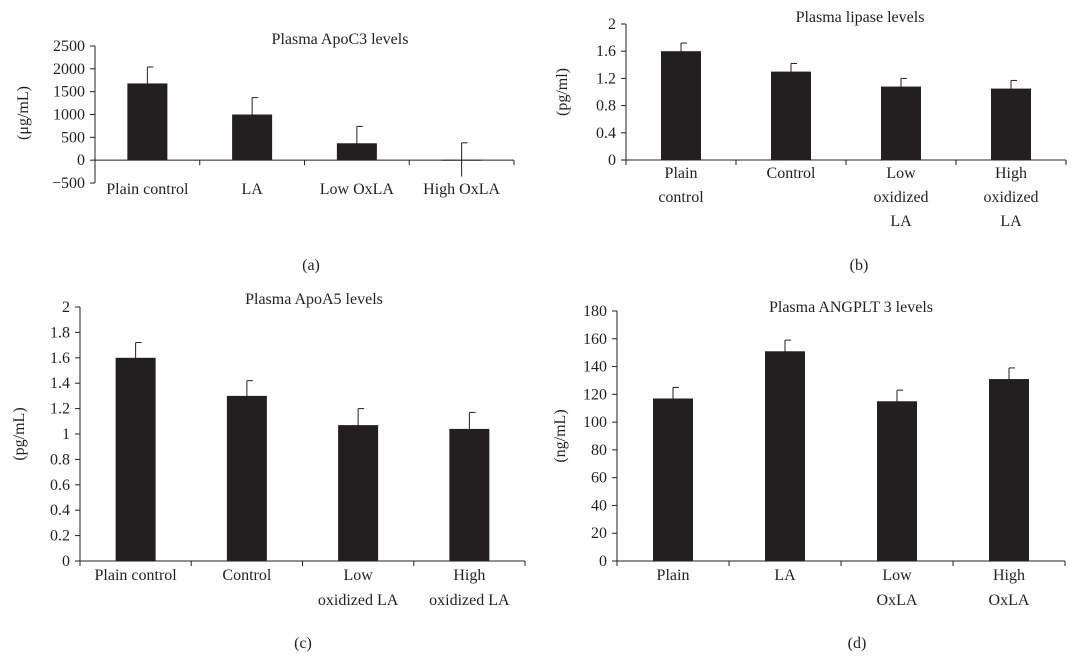 The width and height of the screenshot is (1082, 656). I want to click on chart-title: Plasma ANGPLT 3 levels, so click(851, 307).